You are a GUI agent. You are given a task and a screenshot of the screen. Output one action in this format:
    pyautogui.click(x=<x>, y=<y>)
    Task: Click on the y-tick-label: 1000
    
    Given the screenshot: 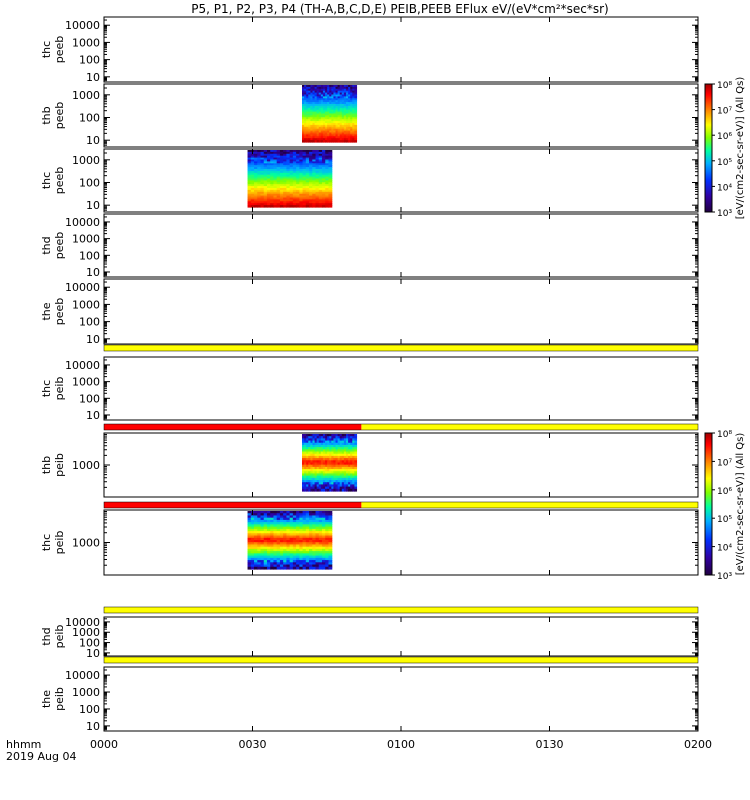 What is the action you would take?
    pyautogui.click(x=86, y=632)
    